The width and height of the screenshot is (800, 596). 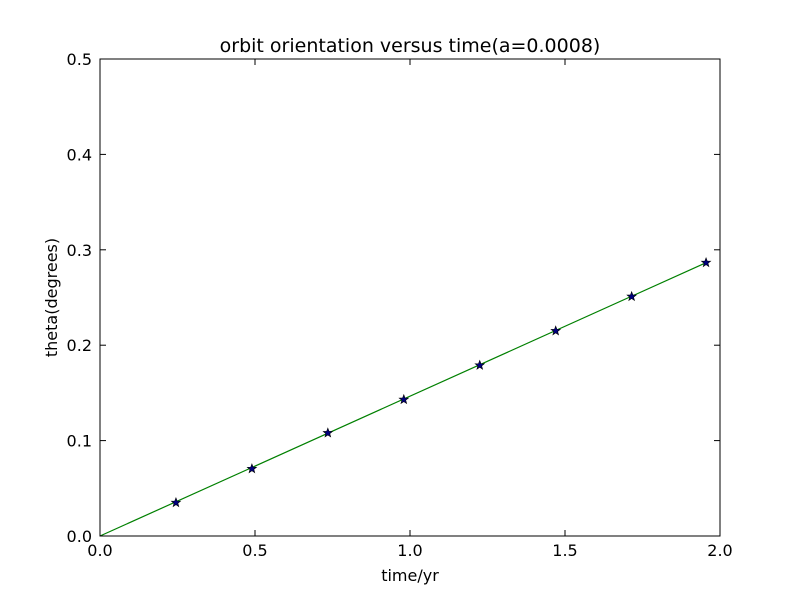 I want to click on x-tick-label: 2.0, so click(x=719, y=550).